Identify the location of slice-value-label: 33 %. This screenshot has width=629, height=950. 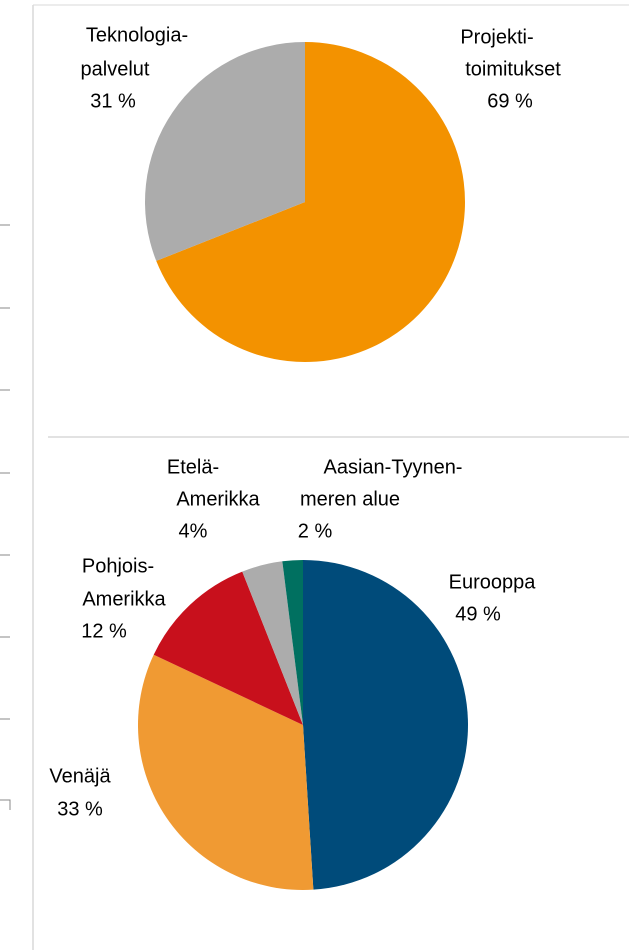
(80, 809).